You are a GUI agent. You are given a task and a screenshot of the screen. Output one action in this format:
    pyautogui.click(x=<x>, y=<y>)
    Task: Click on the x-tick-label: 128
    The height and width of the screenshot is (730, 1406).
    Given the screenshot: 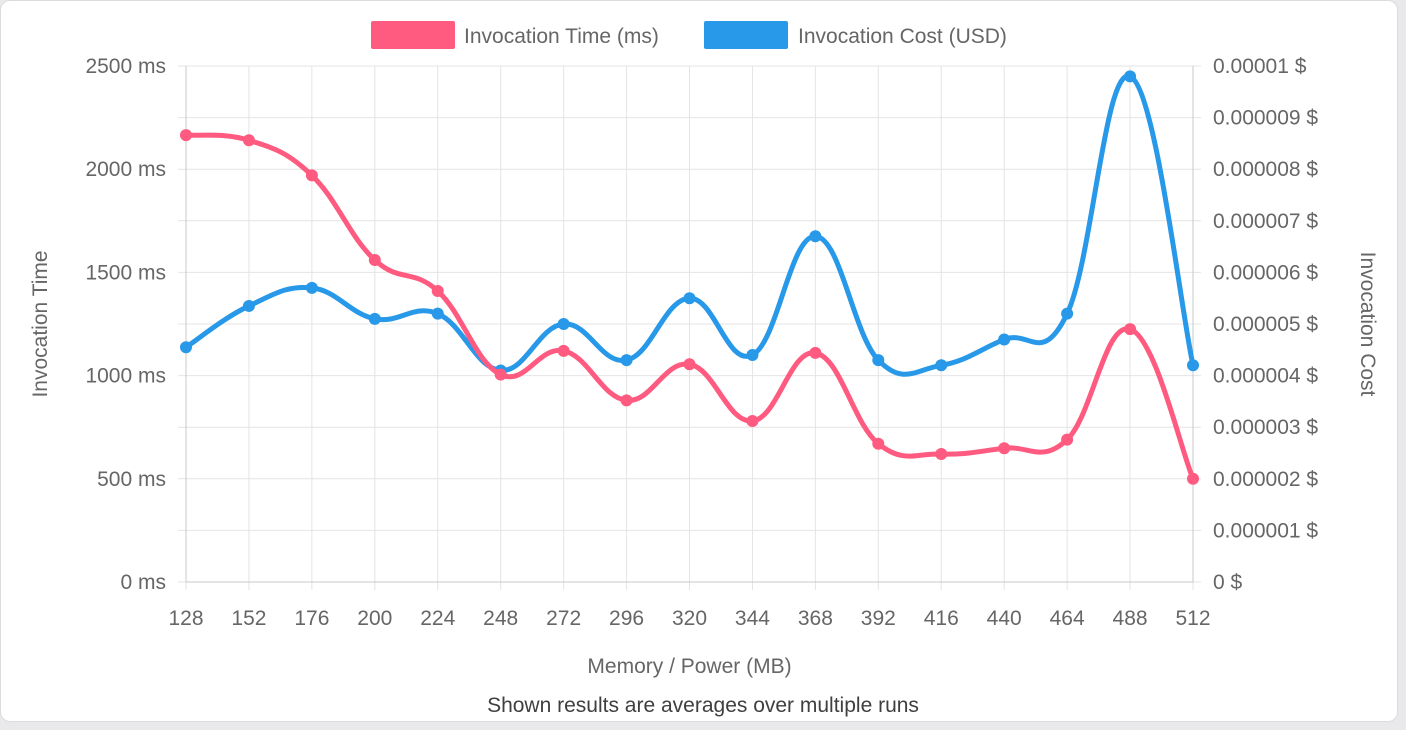 What is the action you would take?
    pyautogui.click(x=185, y=618)
    